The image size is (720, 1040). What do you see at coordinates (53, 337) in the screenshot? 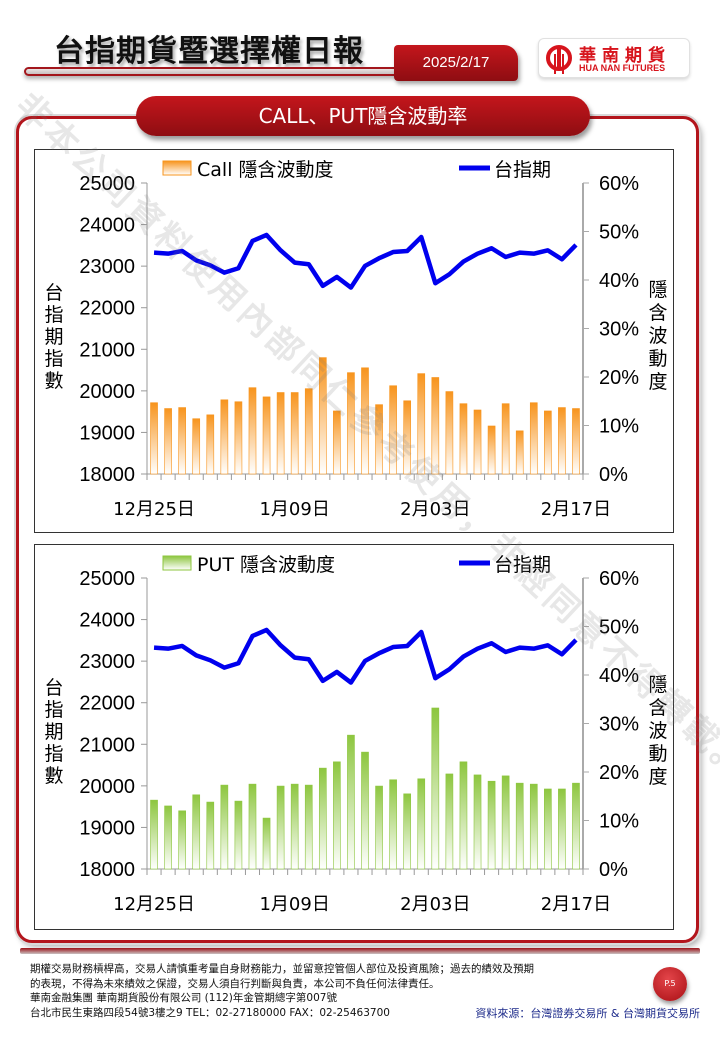
I see `left-axis-title: 期` at bounding box center [53, 337].